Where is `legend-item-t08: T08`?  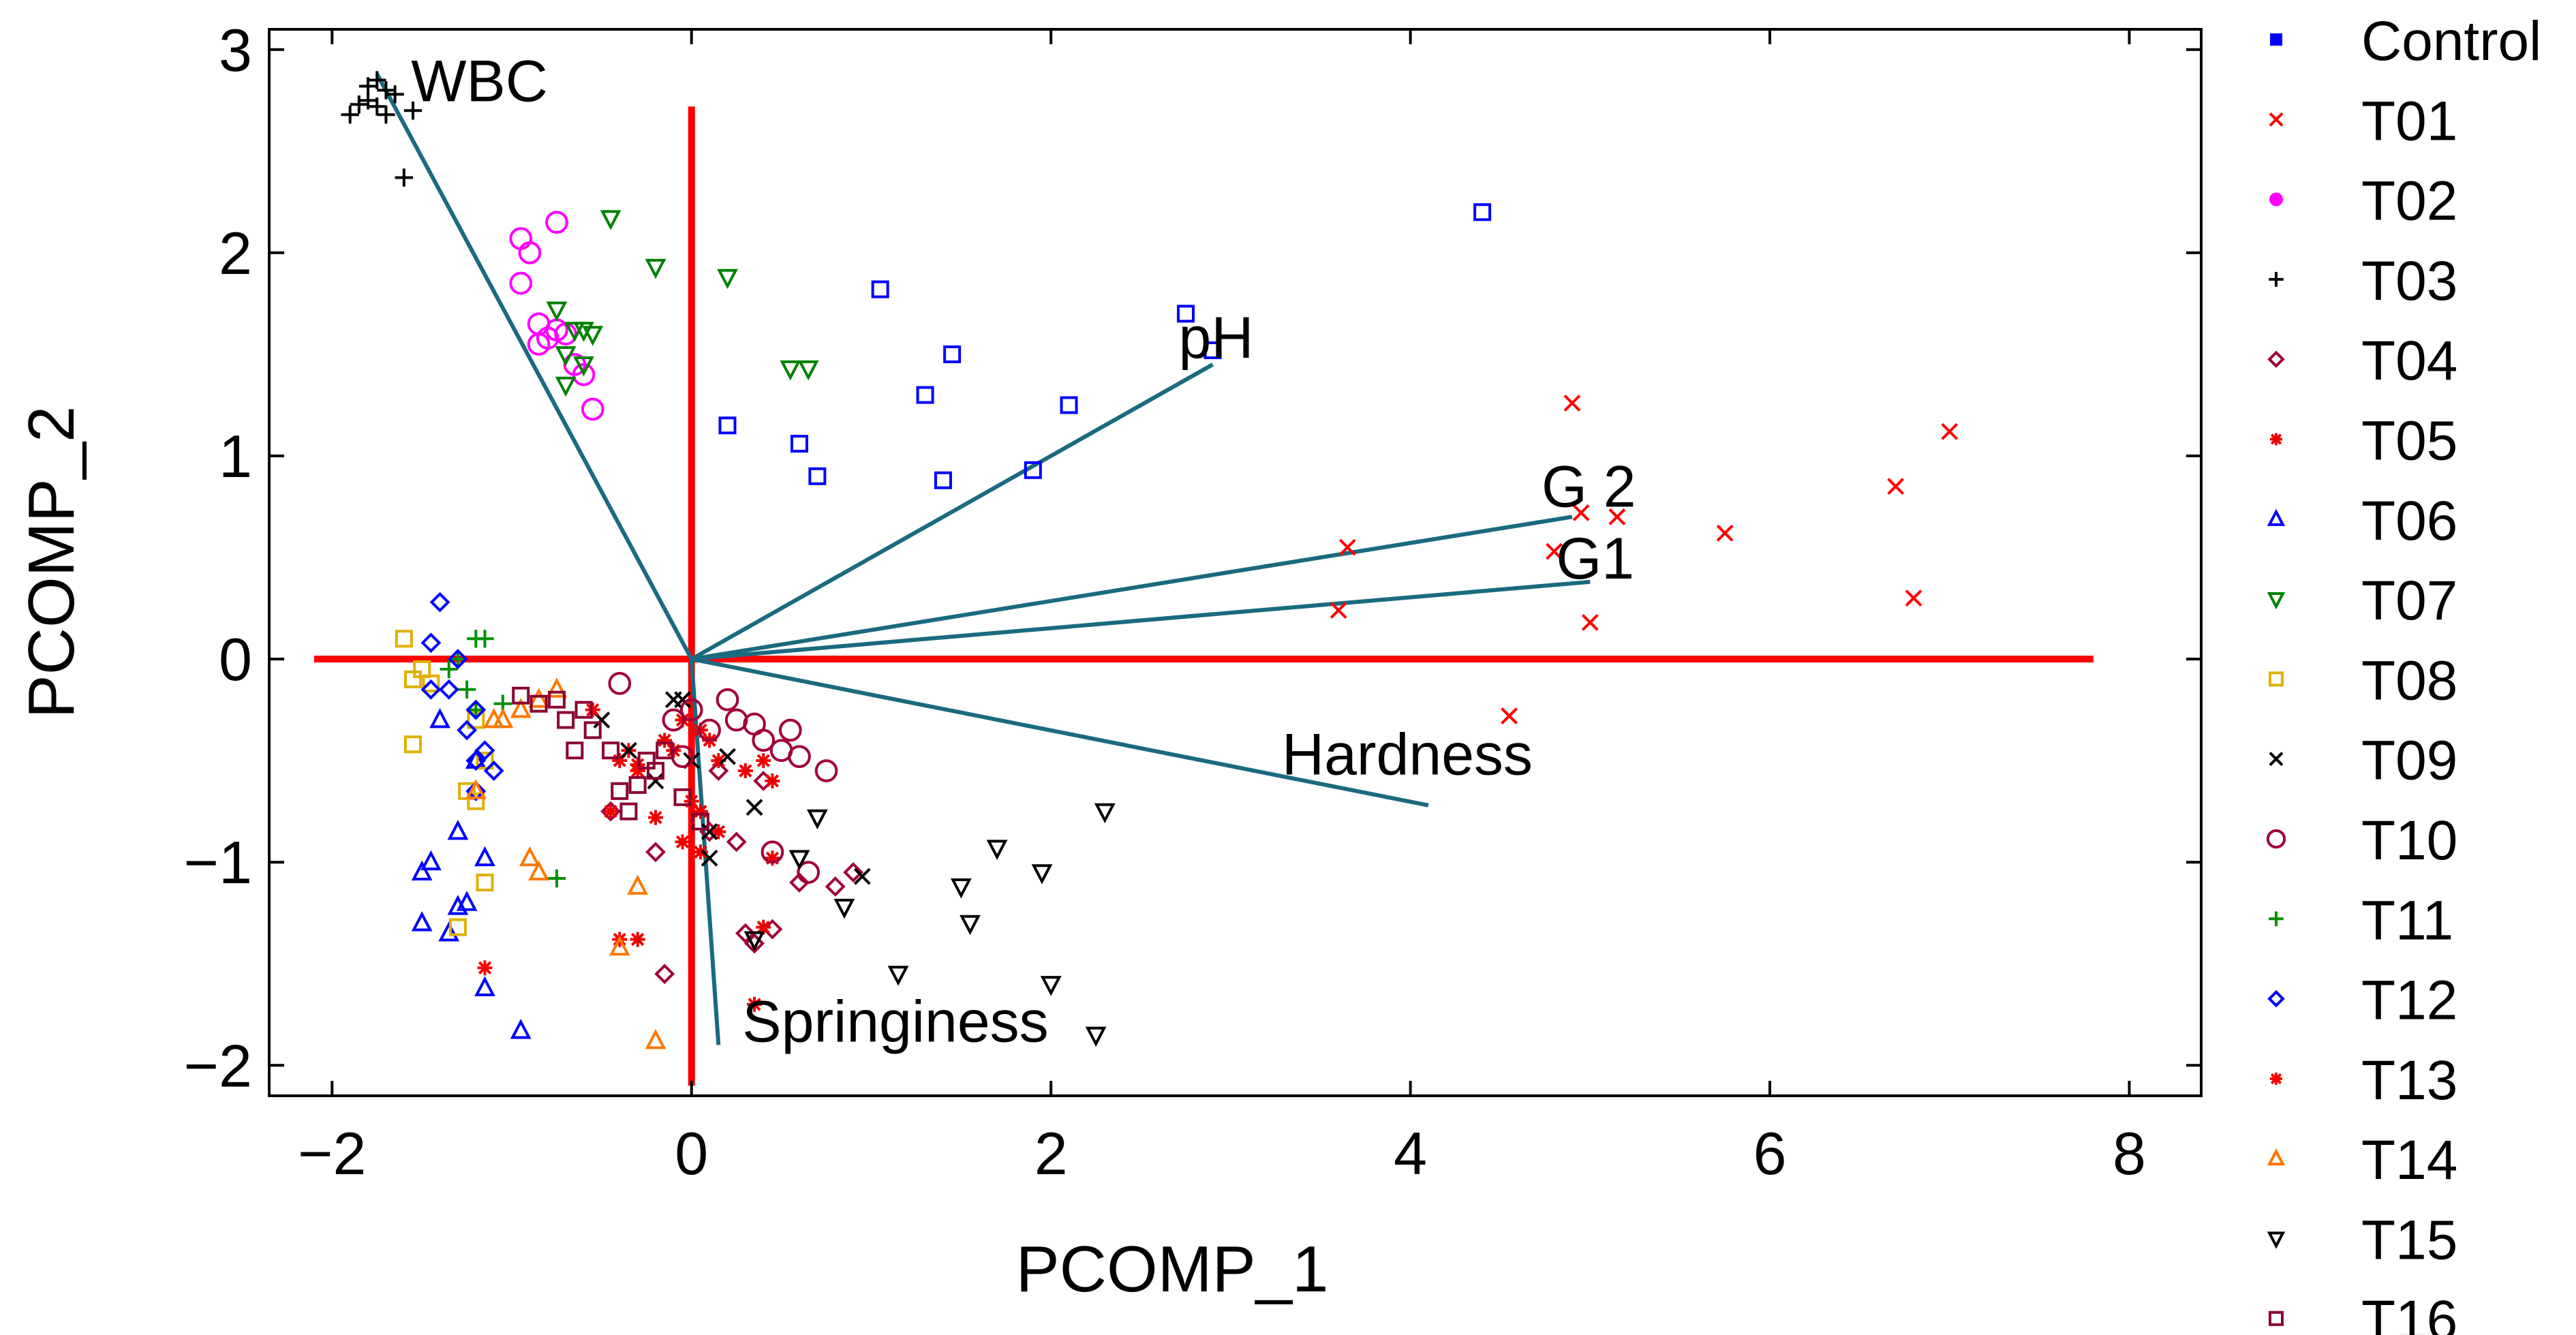 legend-item-t08: T08 is located at coordinates (2363, 680).